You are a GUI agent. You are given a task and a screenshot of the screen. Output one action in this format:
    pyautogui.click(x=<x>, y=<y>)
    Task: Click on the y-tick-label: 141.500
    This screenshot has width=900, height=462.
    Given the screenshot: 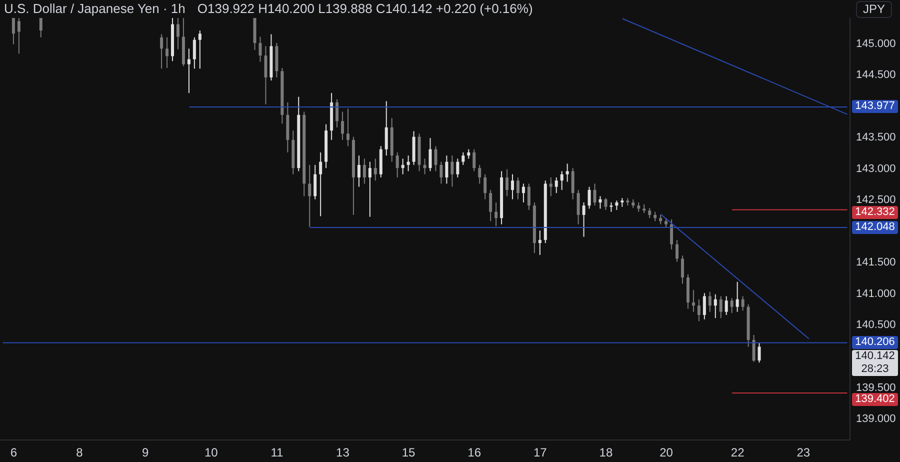 What is the action you would take?
    pyautogui.click(x=876, y=262)
    